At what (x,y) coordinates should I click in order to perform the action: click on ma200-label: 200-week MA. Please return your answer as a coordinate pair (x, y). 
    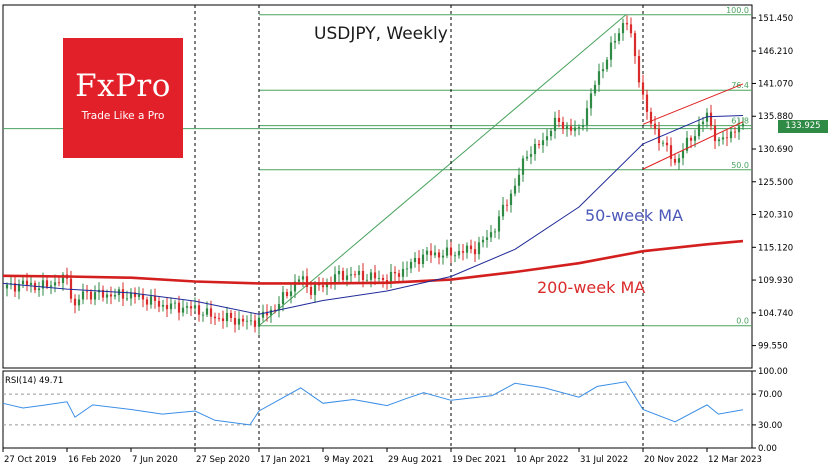
    Looking at the image, I should click on (591, 287).